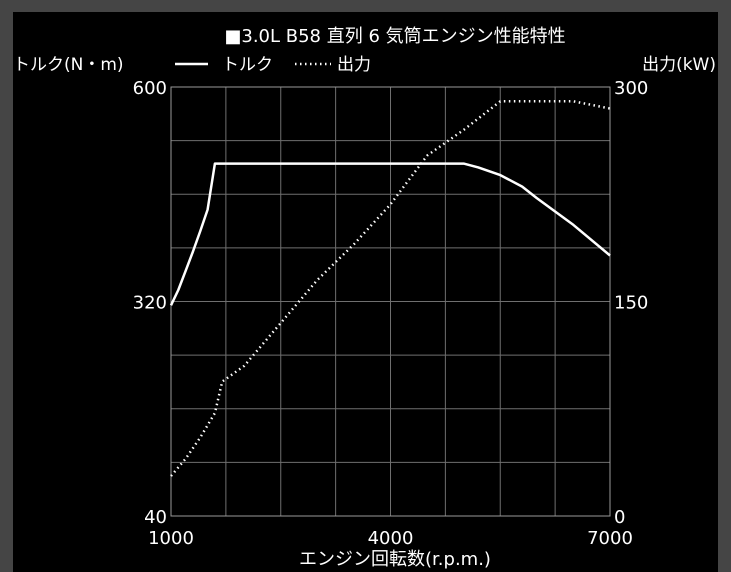  Describe the element at coordinates (247, 65) in the screenshot. I see `legend-label-torque: トルク` at that location.